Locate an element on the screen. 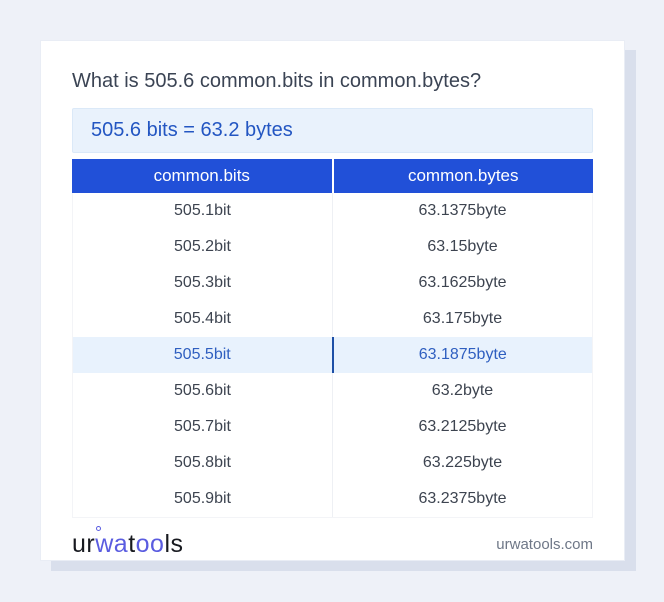  site-logo: ur watools is located at coordinates (128, 542).